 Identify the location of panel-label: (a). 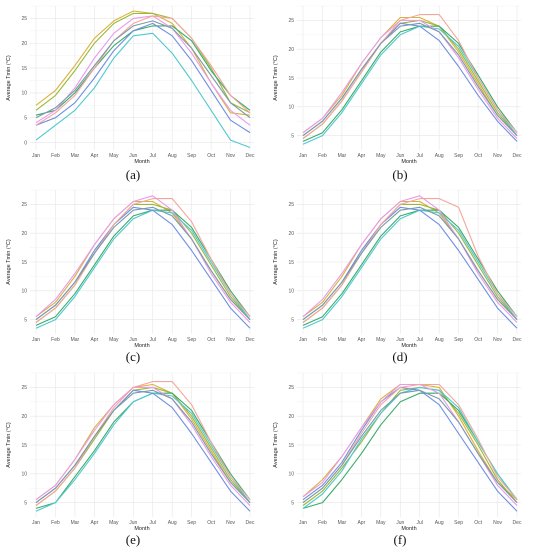
(133, 174).